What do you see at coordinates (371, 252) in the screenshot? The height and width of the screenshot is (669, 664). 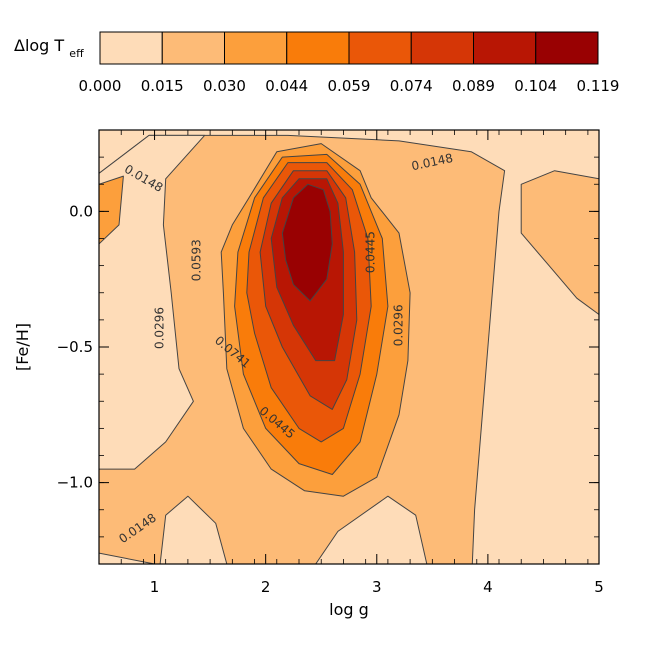 I see `contour-label: 0.0445` at bounding box center [371, 252].